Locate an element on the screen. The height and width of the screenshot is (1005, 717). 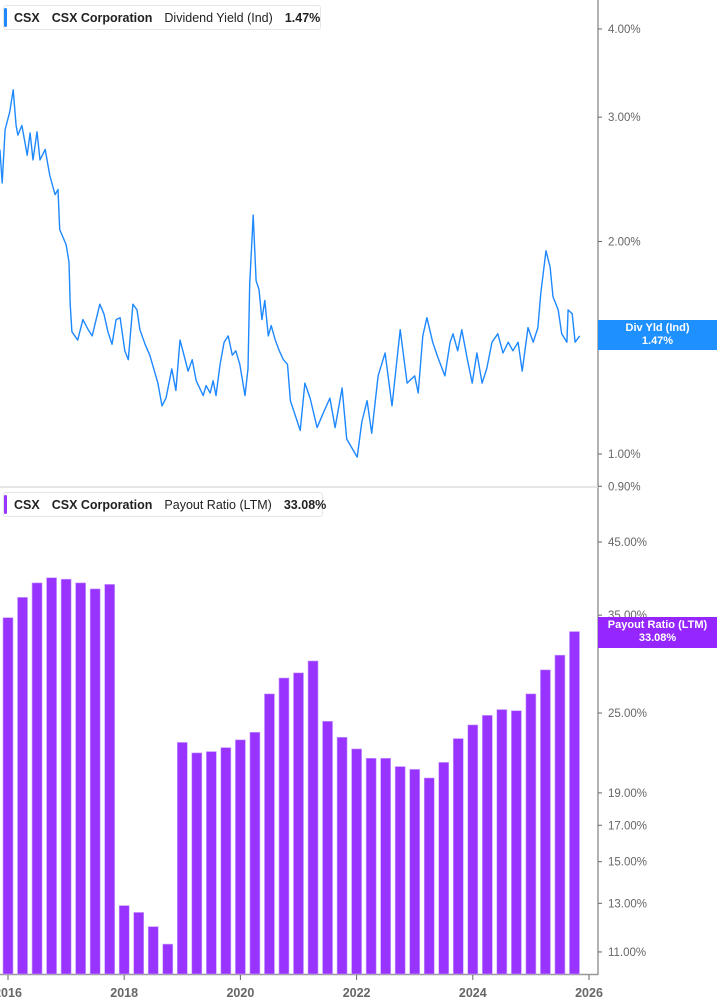
flag-label: Payout Ratio (LTM) is located at coordinates (657, 625).